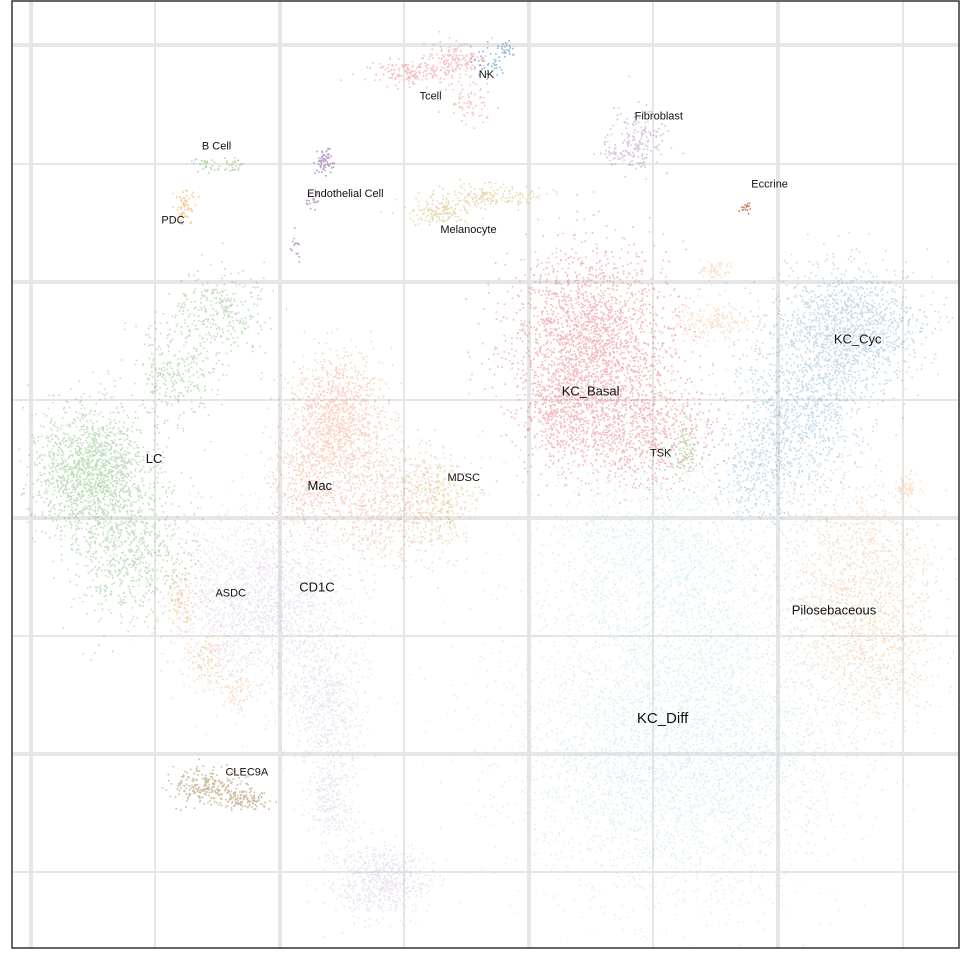  What do you see at coordinates (464, 478) in the screenshot?
I see `cluster-label-mdsc: MDSC` at bounding box center [464, 478].